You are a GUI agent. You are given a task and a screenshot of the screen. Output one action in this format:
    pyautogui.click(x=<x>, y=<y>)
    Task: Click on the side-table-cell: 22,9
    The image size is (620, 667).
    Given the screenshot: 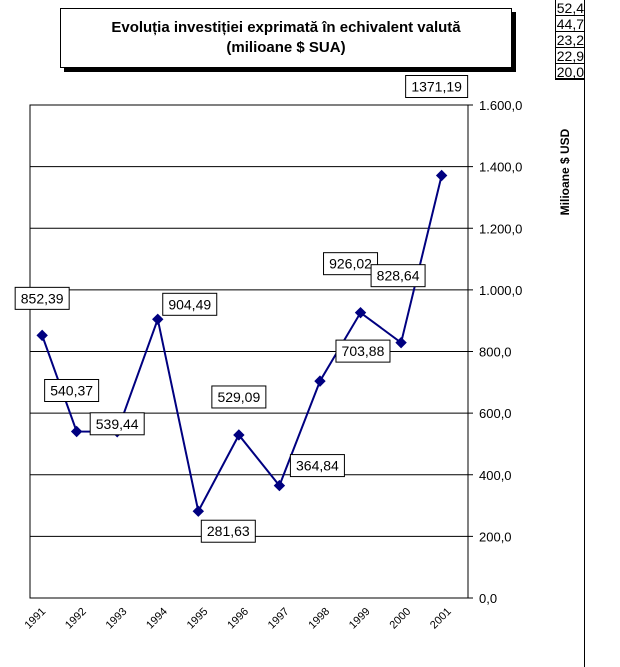 What is the action you would take?
    pyautogui.click(x=570, y=56)
    